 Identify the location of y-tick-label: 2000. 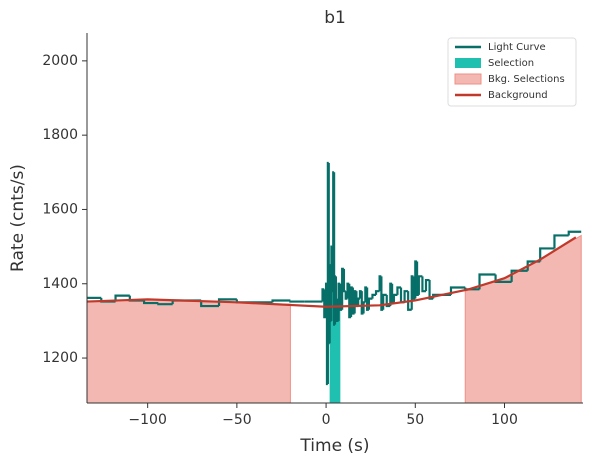
(60, 61).